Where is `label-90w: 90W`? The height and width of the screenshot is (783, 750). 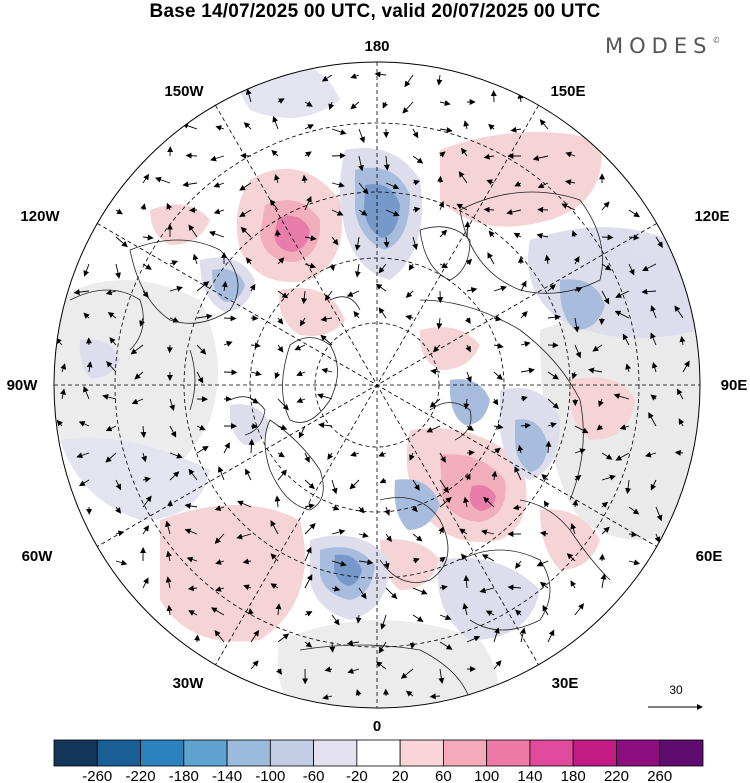
label-90w: 90W is located at coordinates (23, 385).